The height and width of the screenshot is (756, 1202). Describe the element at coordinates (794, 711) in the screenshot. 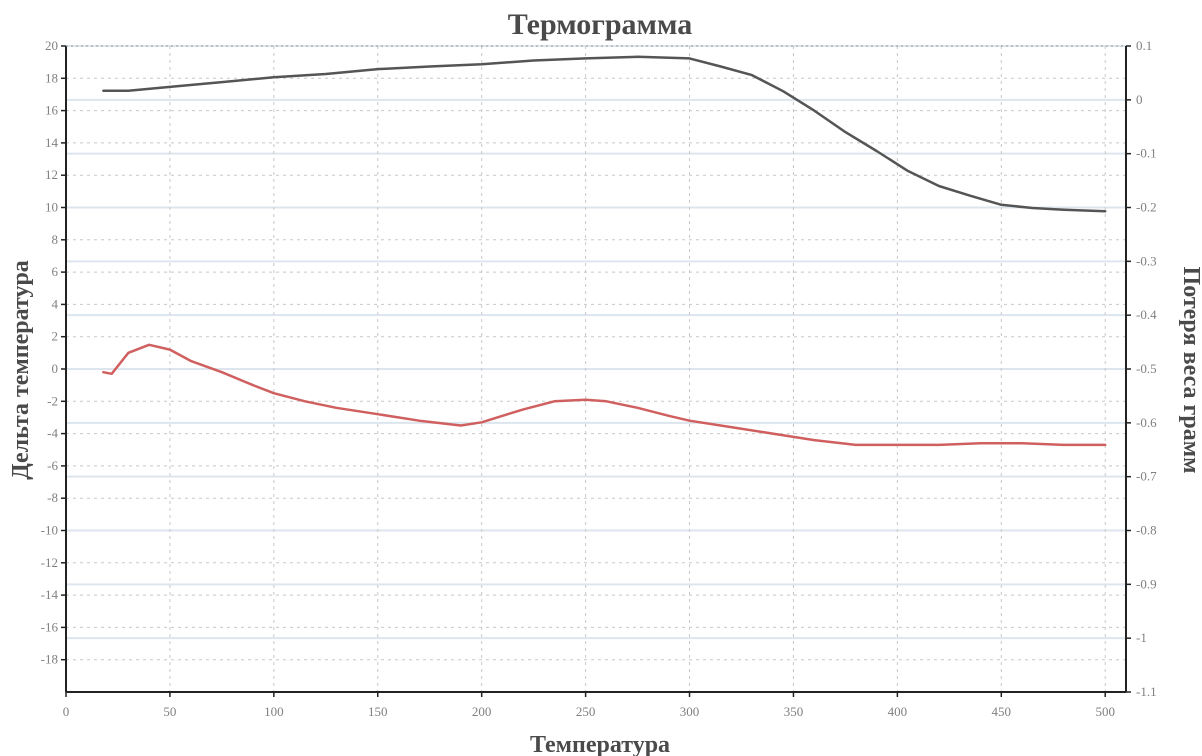

I see `x-tick-label: 350` at that location.